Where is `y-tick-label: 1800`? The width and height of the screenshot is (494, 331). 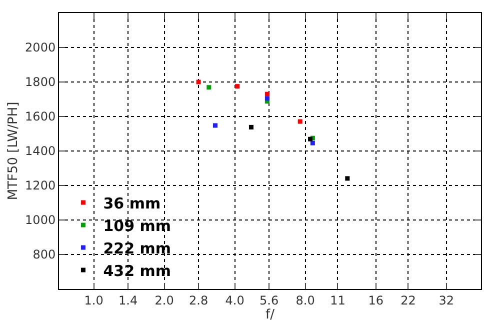 y-tick-label: 1800 is located at coordinates (40, 82).